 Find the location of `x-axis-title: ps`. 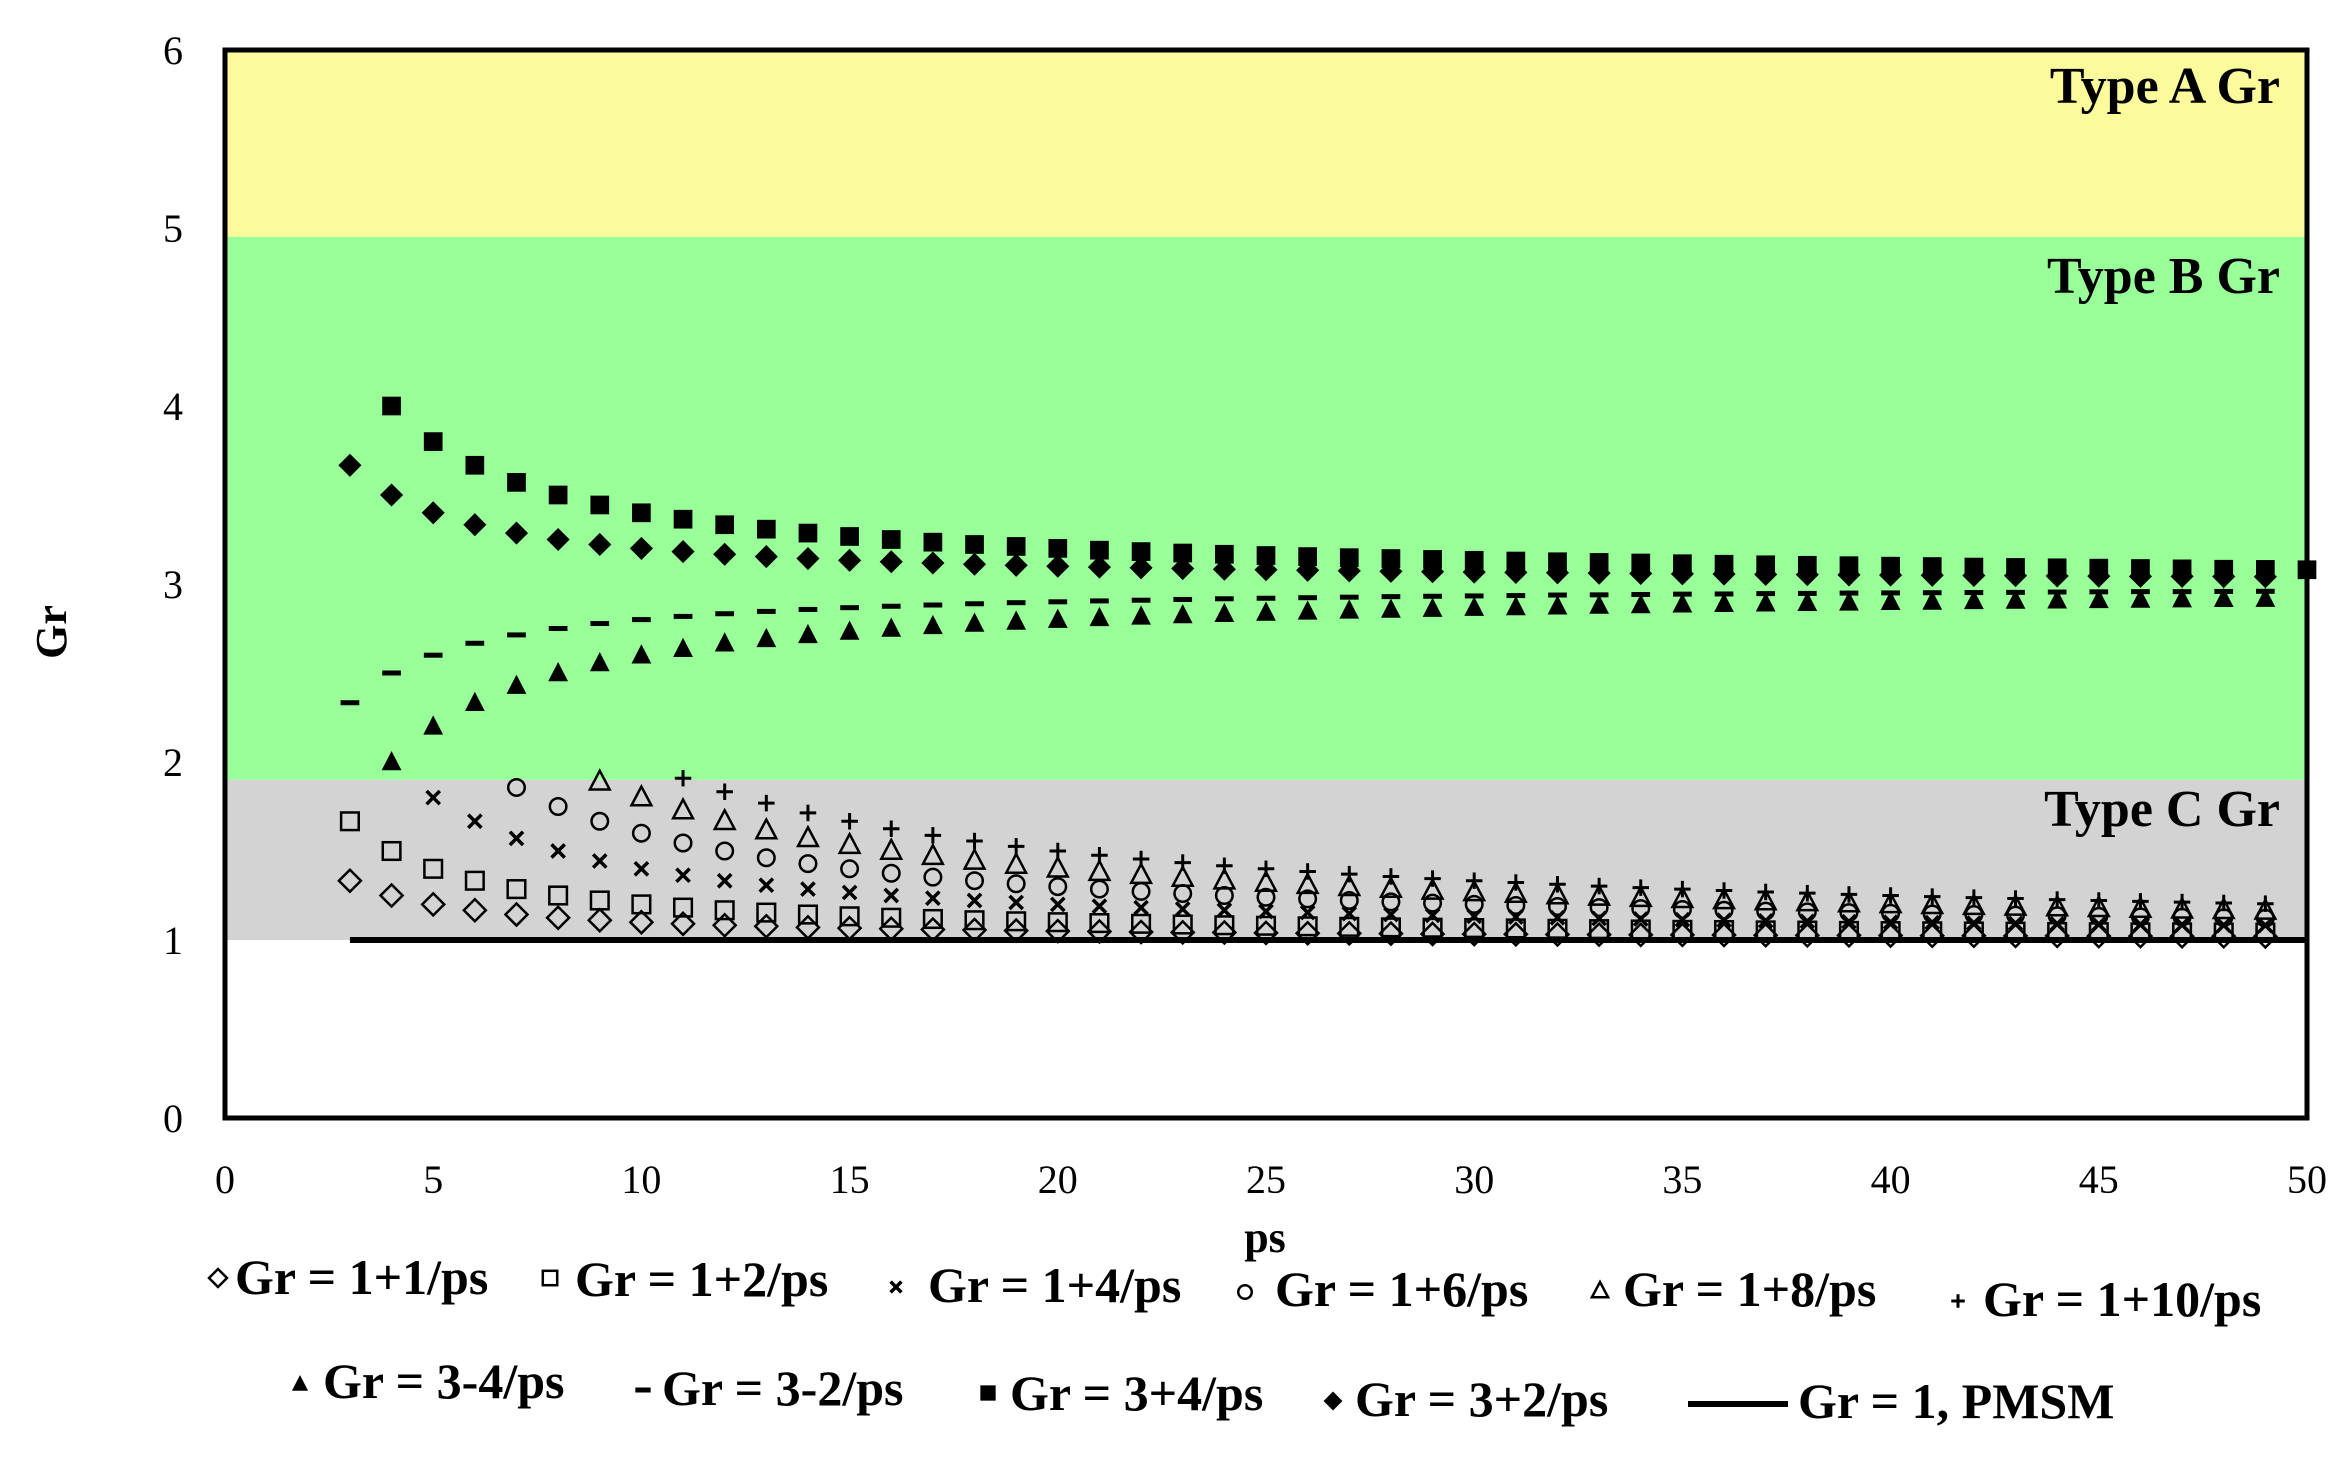

x-axis-title: ps is located at coordinates (1265, 1237).